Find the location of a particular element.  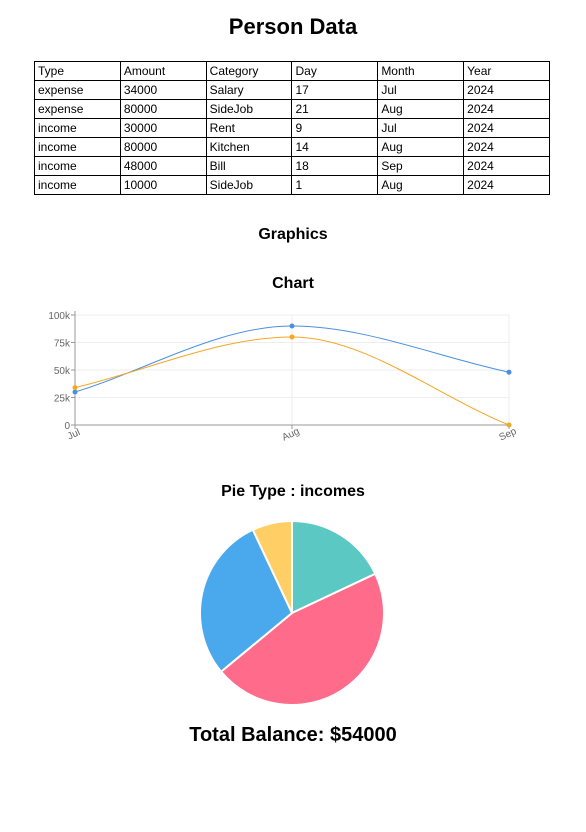

table-cell: 21 is located at coordinates (335, 109).